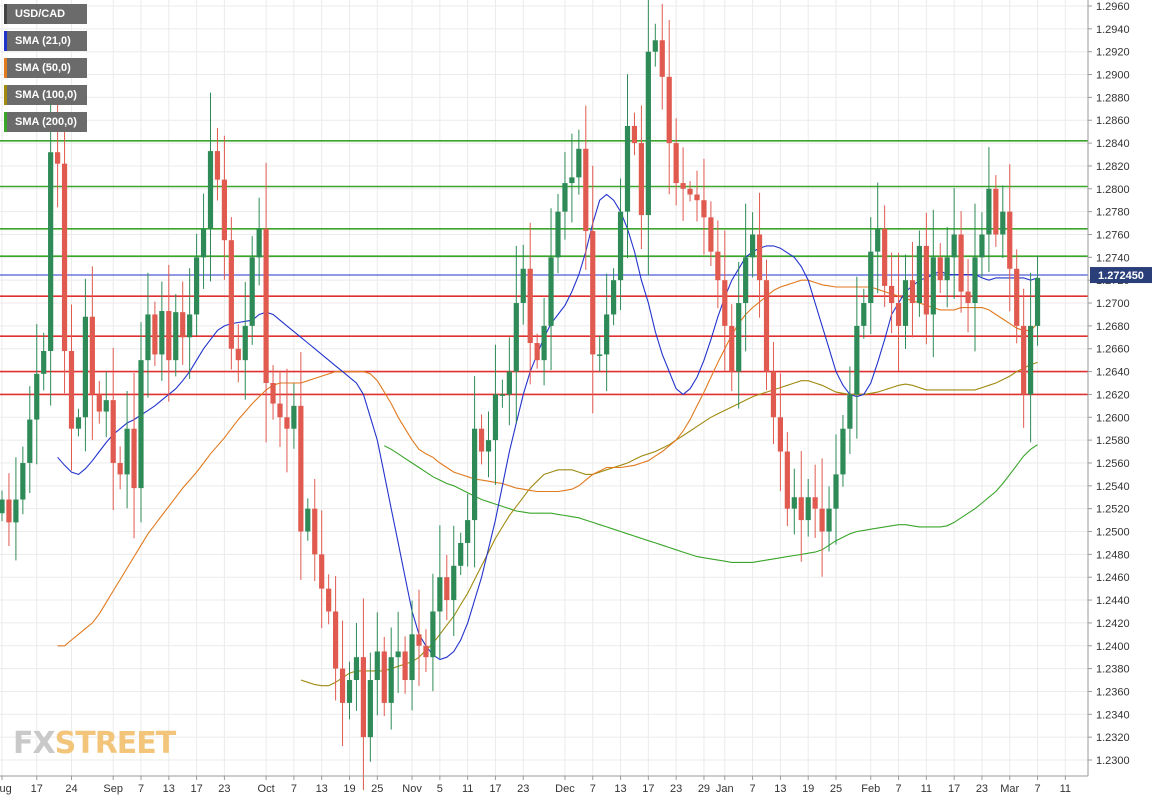  I want to click on y-tick-label: 1.2500, so click(1113, 533).